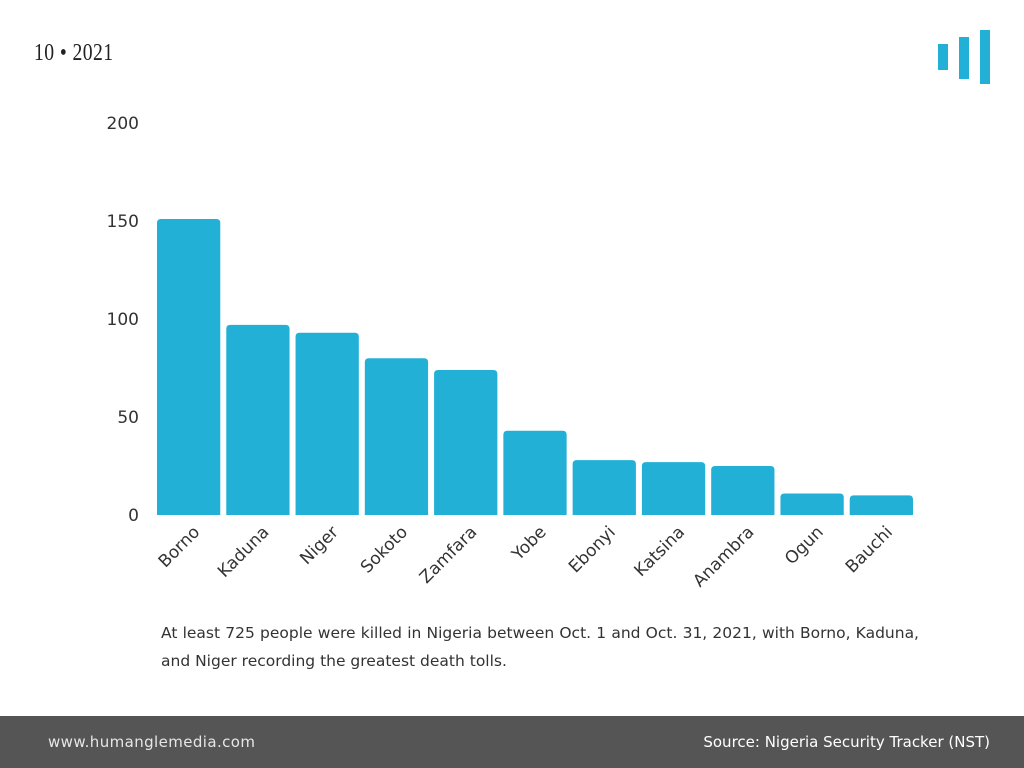 Image resolution: width=1024 pixels, height=768 pixels. Describe the element at coordinates (319, 545) in the screenshot. I see `x-tick-label: Niger` at that location.